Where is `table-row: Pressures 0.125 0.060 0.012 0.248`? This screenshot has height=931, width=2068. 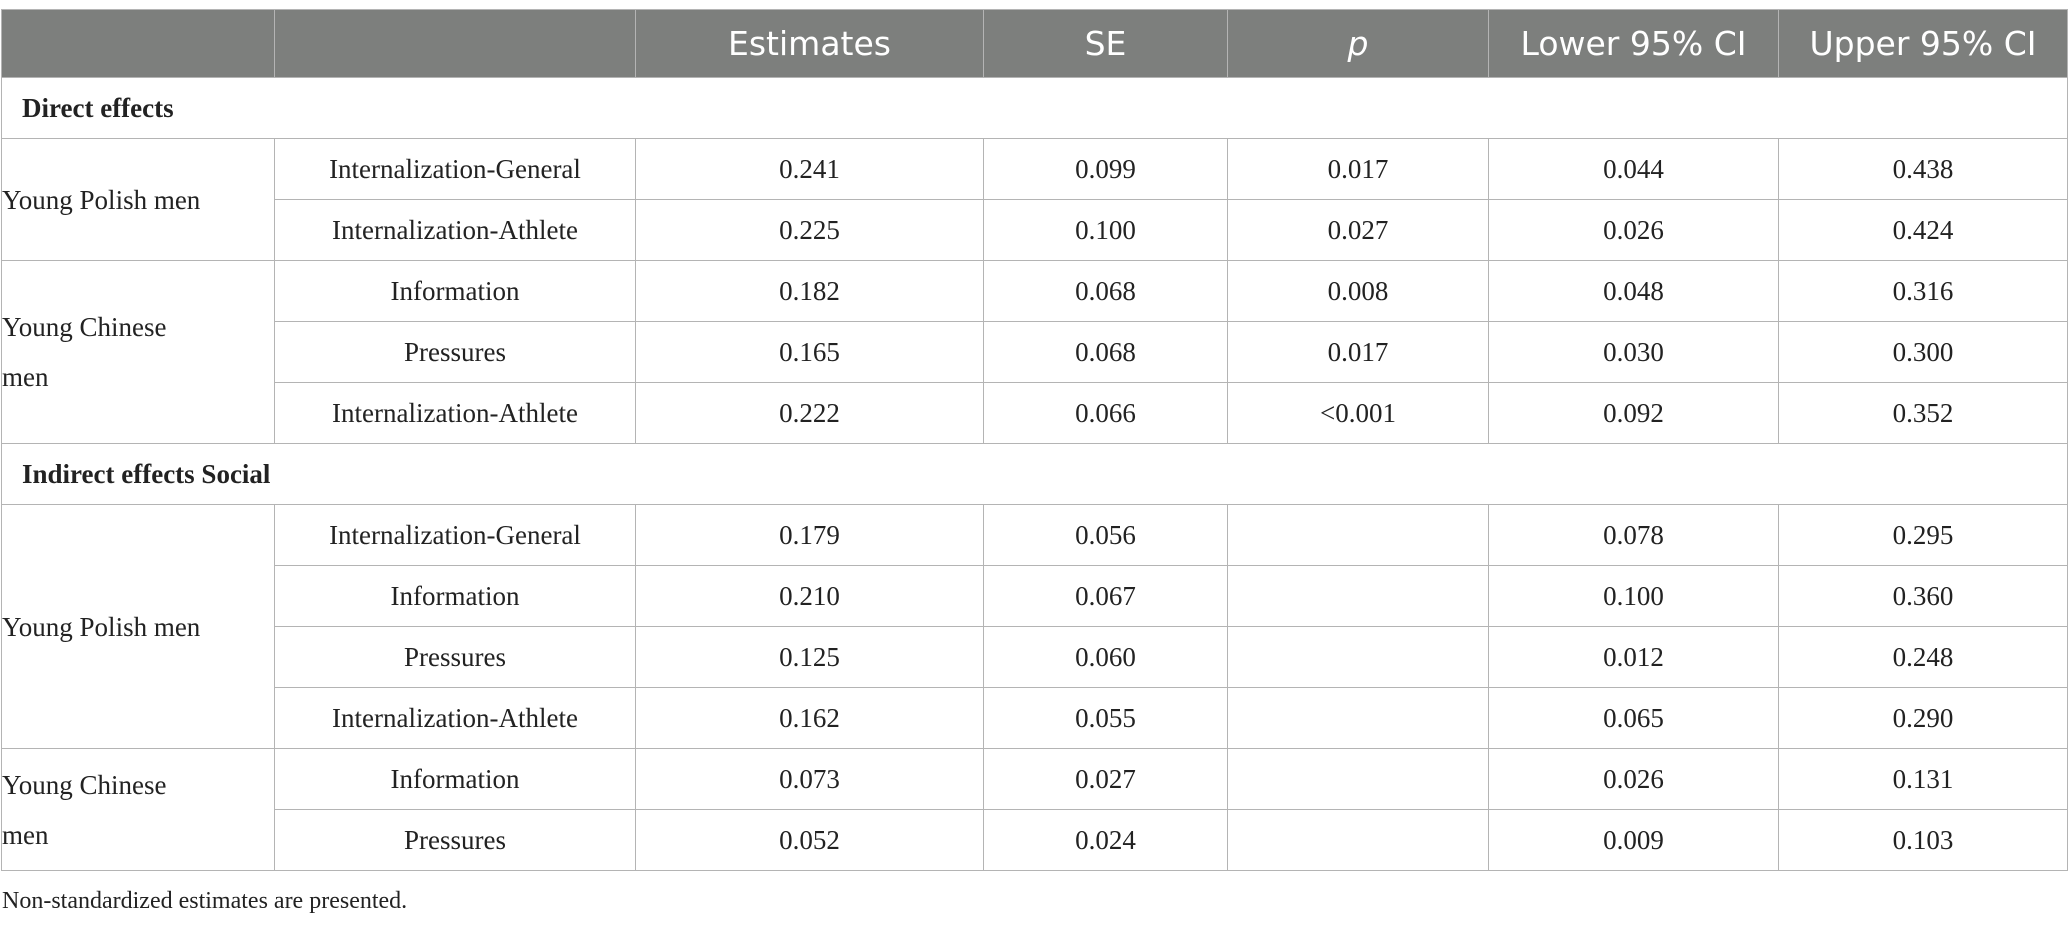 table-row: Pressures 0.125 0.060 0.012 0.248 is located at coordinates (1035, 657).